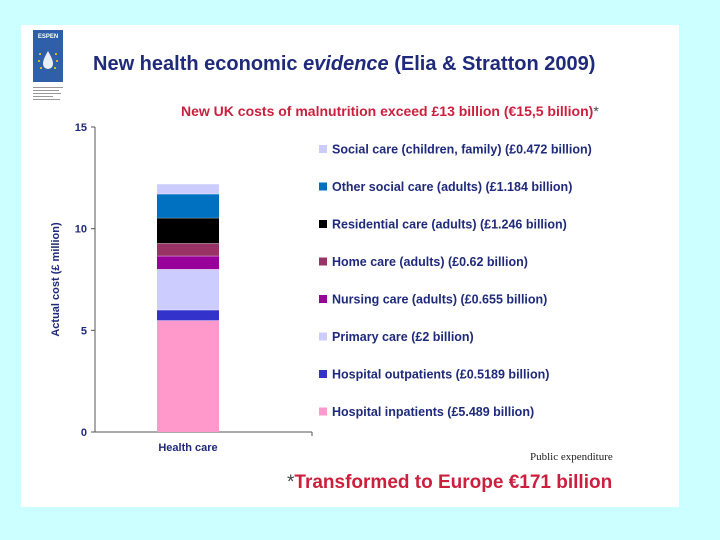 Image resolution: width=720 pixels, height=540 pixels. I want to click on espen-logo: ESPEN, so click(48, 56).